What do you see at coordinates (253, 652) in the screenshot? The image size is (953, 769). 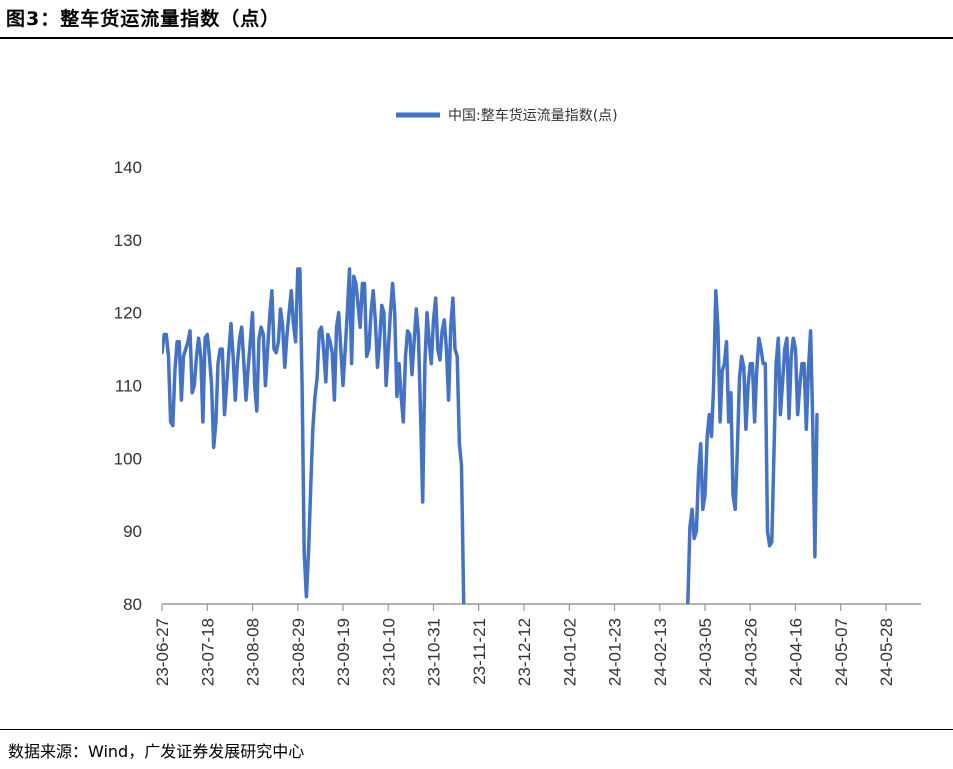 I see `x-tick-label: 23-08-08` at bounding box center [253, 652].